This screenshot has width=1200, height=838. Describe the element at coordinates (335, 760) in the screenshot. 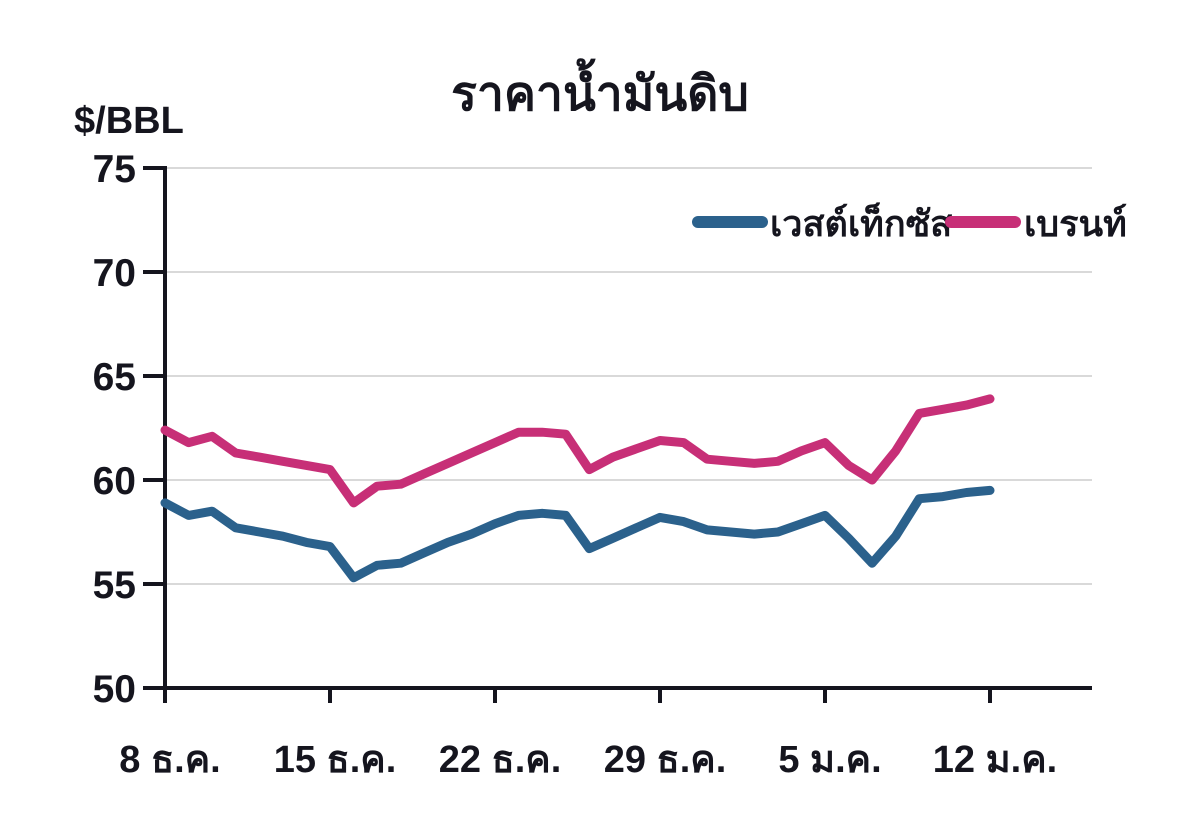

I see `x-tick-label-1: 15 ธ.ค.` at that location.